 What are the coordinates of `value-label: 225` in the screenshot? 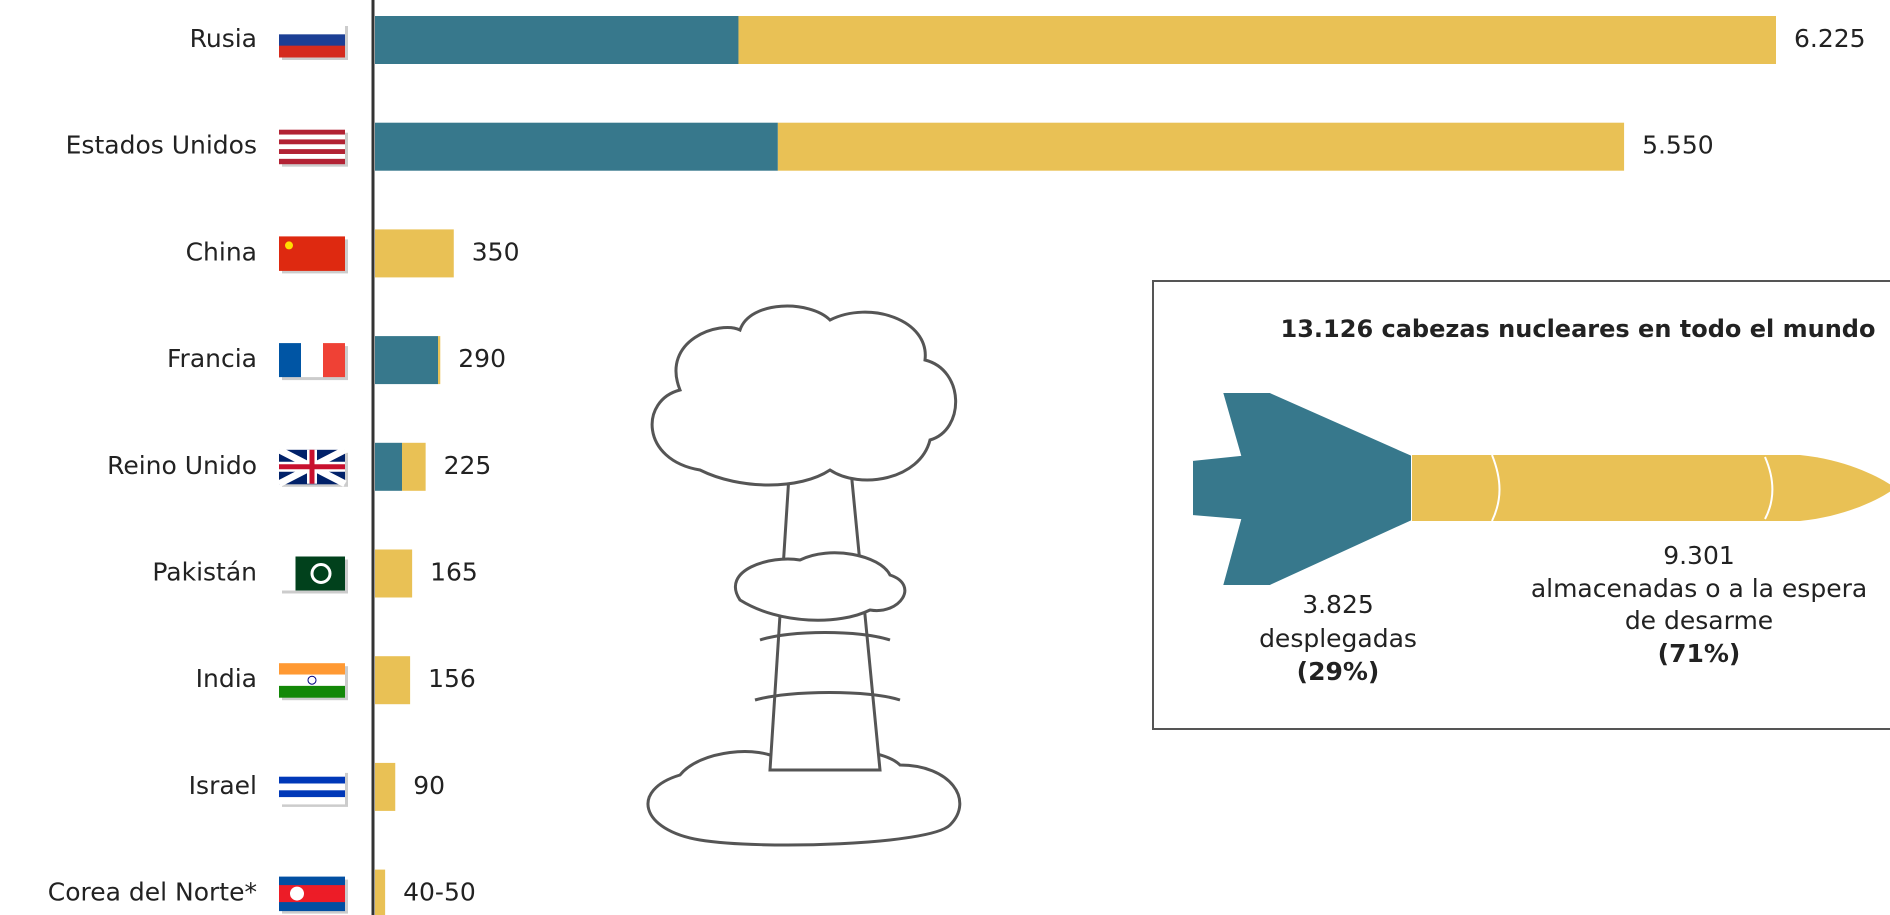 It's located at (468, 465).